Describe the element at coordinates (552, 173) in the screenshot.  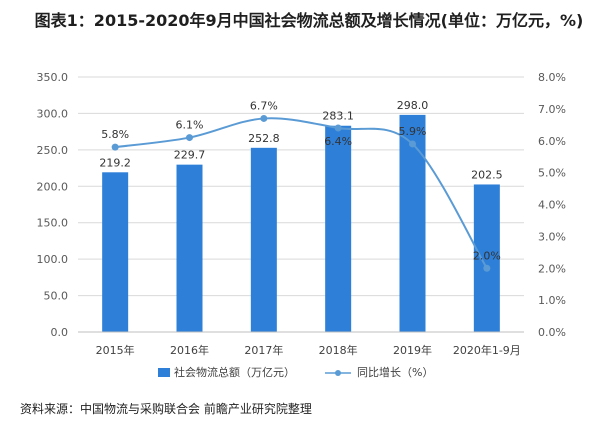
I see `right-y-tick-label: 5.0%` at that location.